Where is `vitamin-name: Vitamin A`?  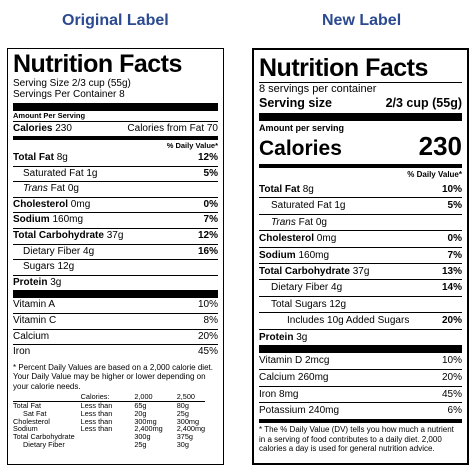 vitamin-name: Vitamin A is located at coordinates (34, 305).